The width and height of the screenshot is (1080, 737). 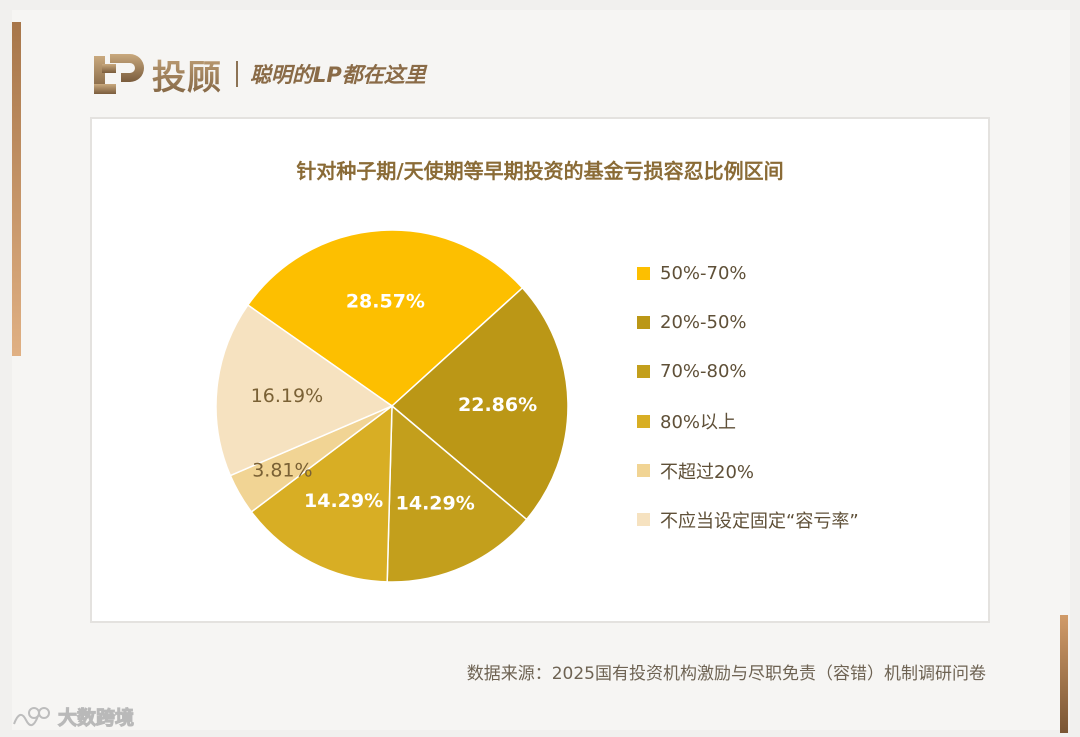 What do you see at coordinates (16, 189) in the screenshot?
I see `left-accent-bar` at bounding box center [16, 189].